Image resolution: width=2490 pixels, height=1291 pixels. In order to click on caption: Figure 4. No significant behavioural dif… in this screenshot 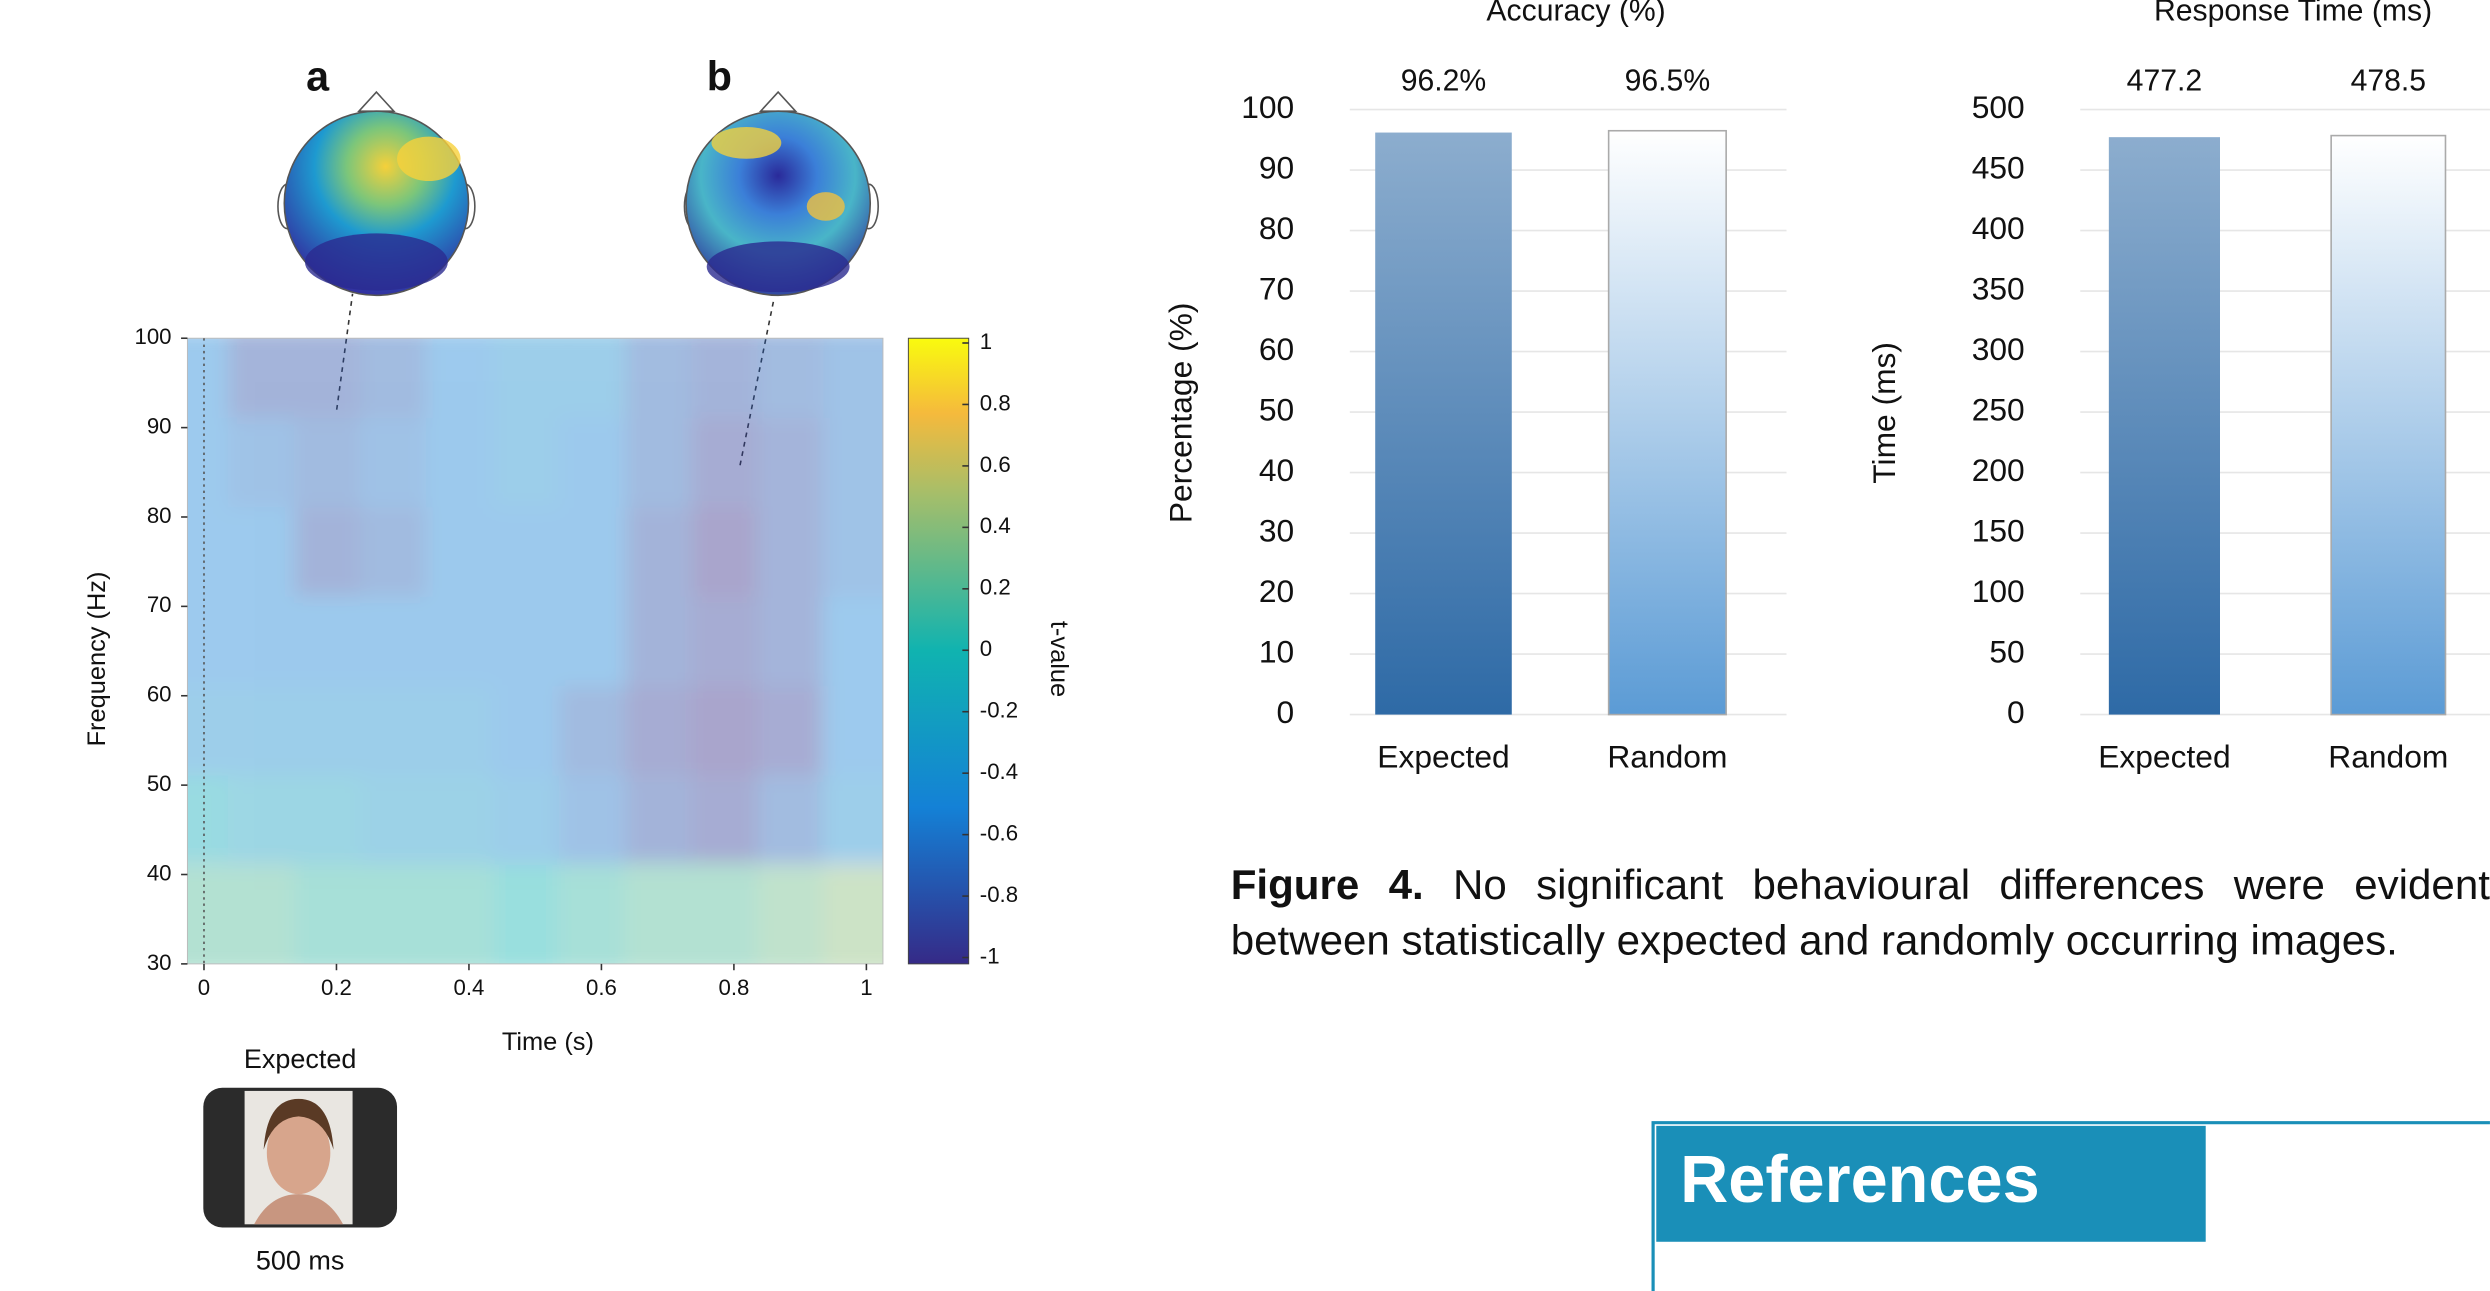, I will do `click(1860, 912)`.